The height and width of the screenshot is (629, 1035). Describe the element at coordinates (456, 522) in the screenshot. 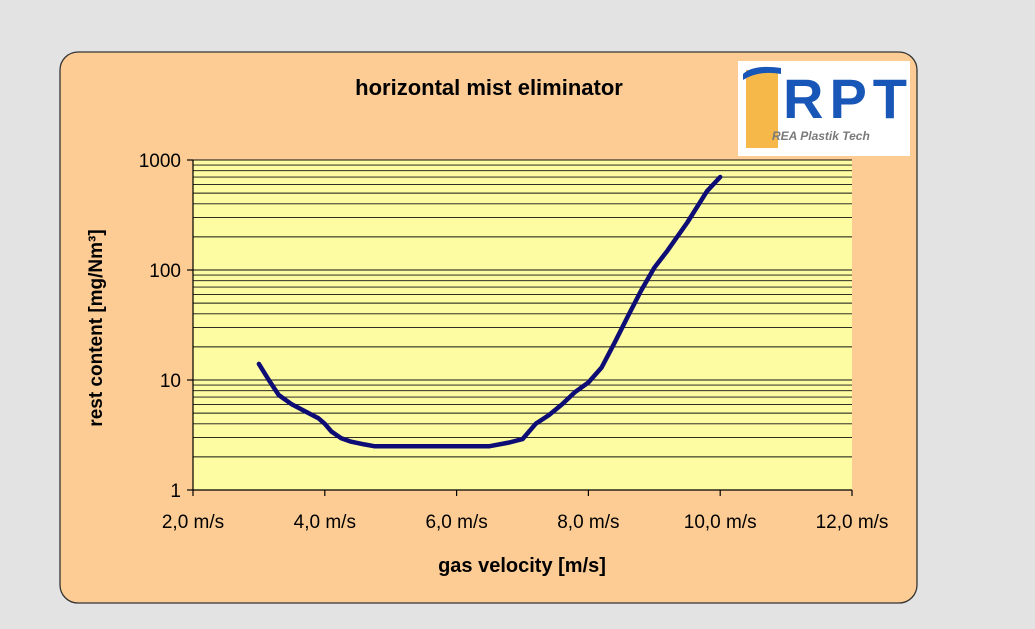

I see `x-tick-label: 6,0 m/s` at that location.